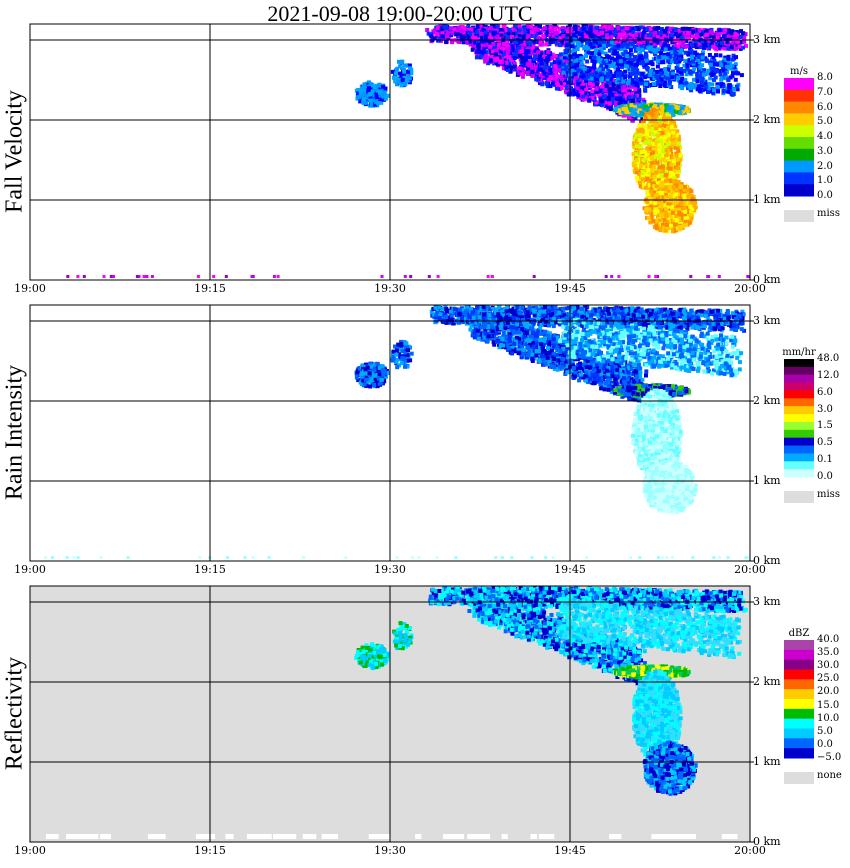  I want to click on colorbar-label: 1.5, so click(825, 426).